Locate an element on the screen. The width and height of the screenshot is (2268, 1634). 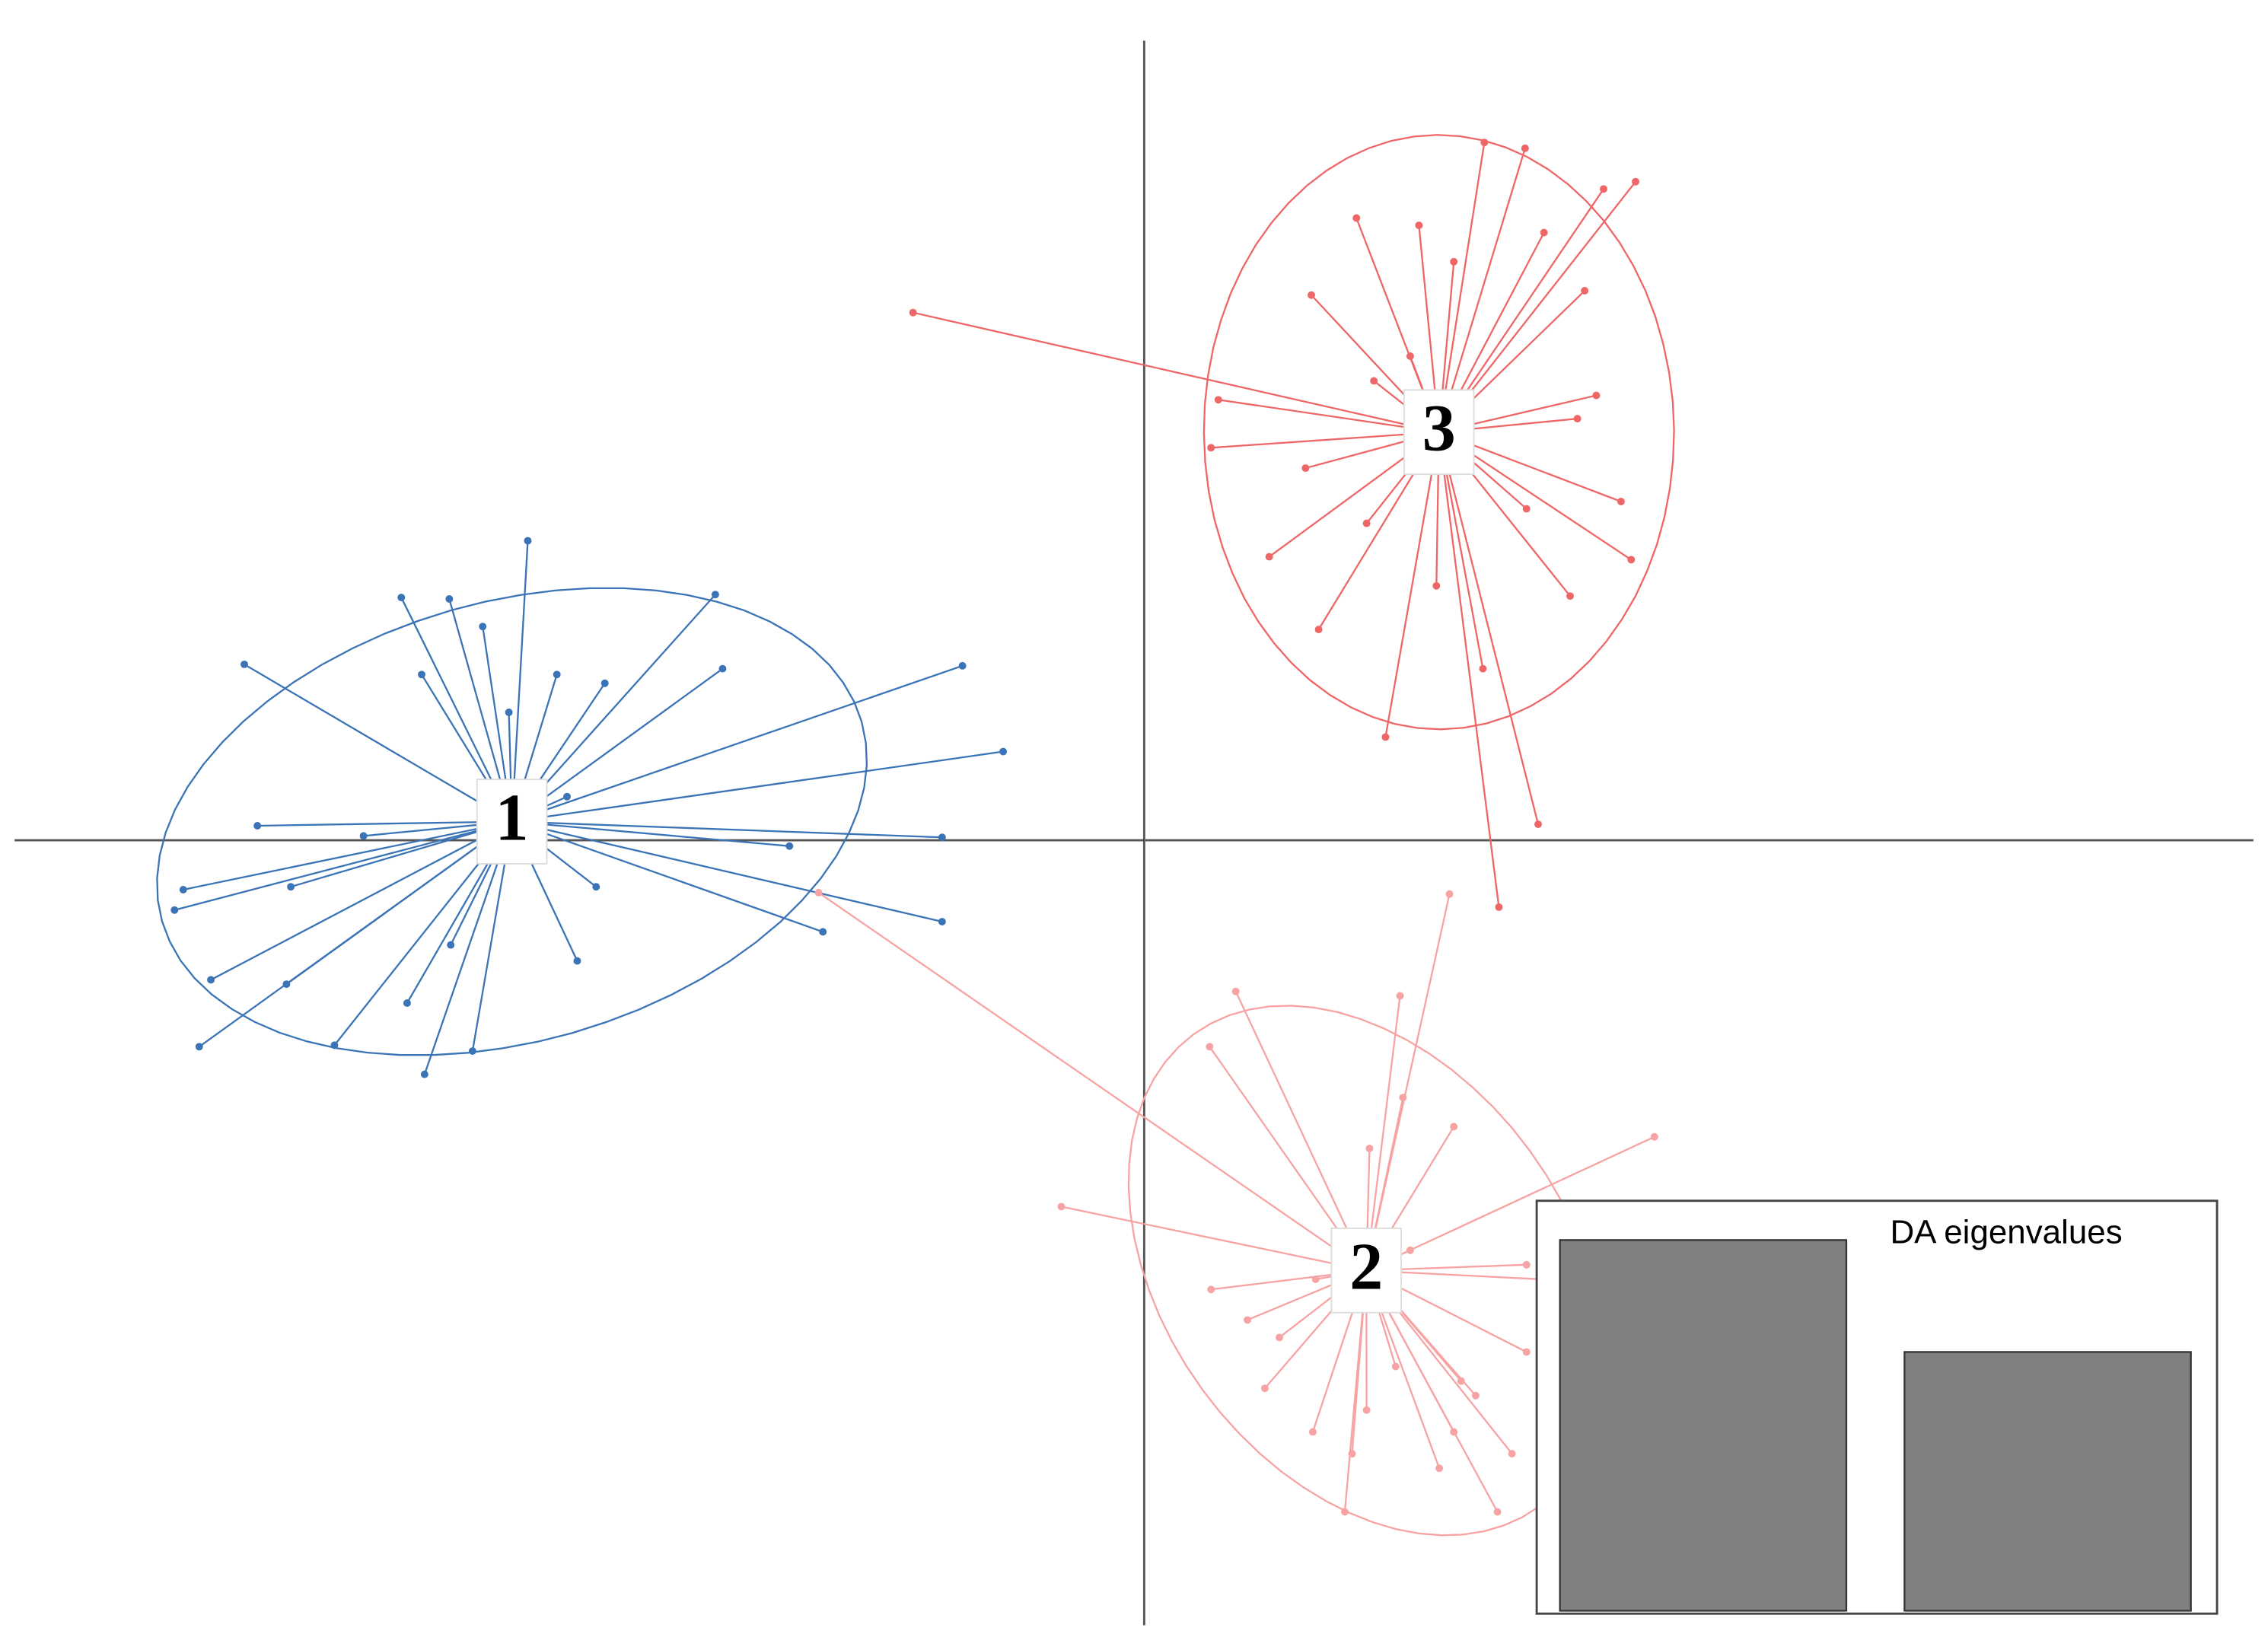
group is located at coordinates (1236, 1212).